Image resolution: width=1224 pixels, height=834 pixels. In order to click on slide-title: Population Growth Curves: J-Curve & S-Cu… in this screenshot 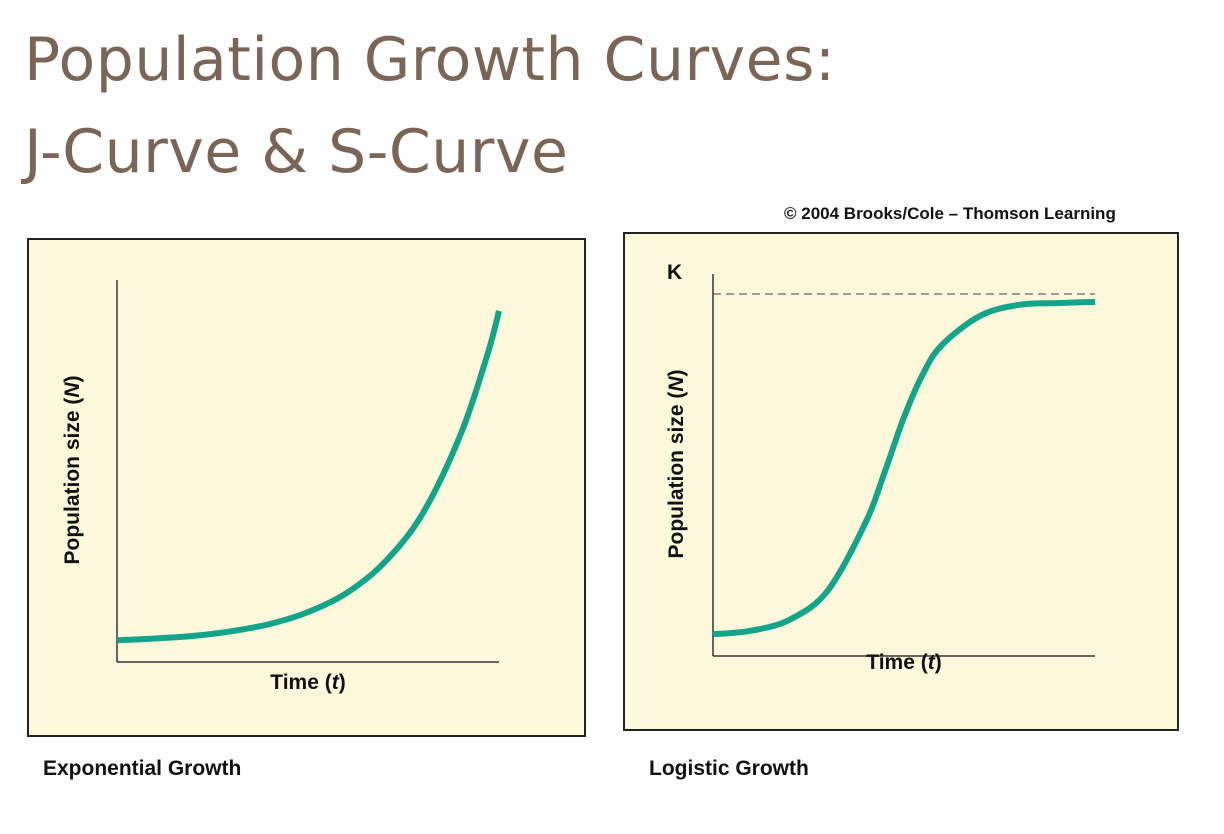, I will do `click(430, 106)`.